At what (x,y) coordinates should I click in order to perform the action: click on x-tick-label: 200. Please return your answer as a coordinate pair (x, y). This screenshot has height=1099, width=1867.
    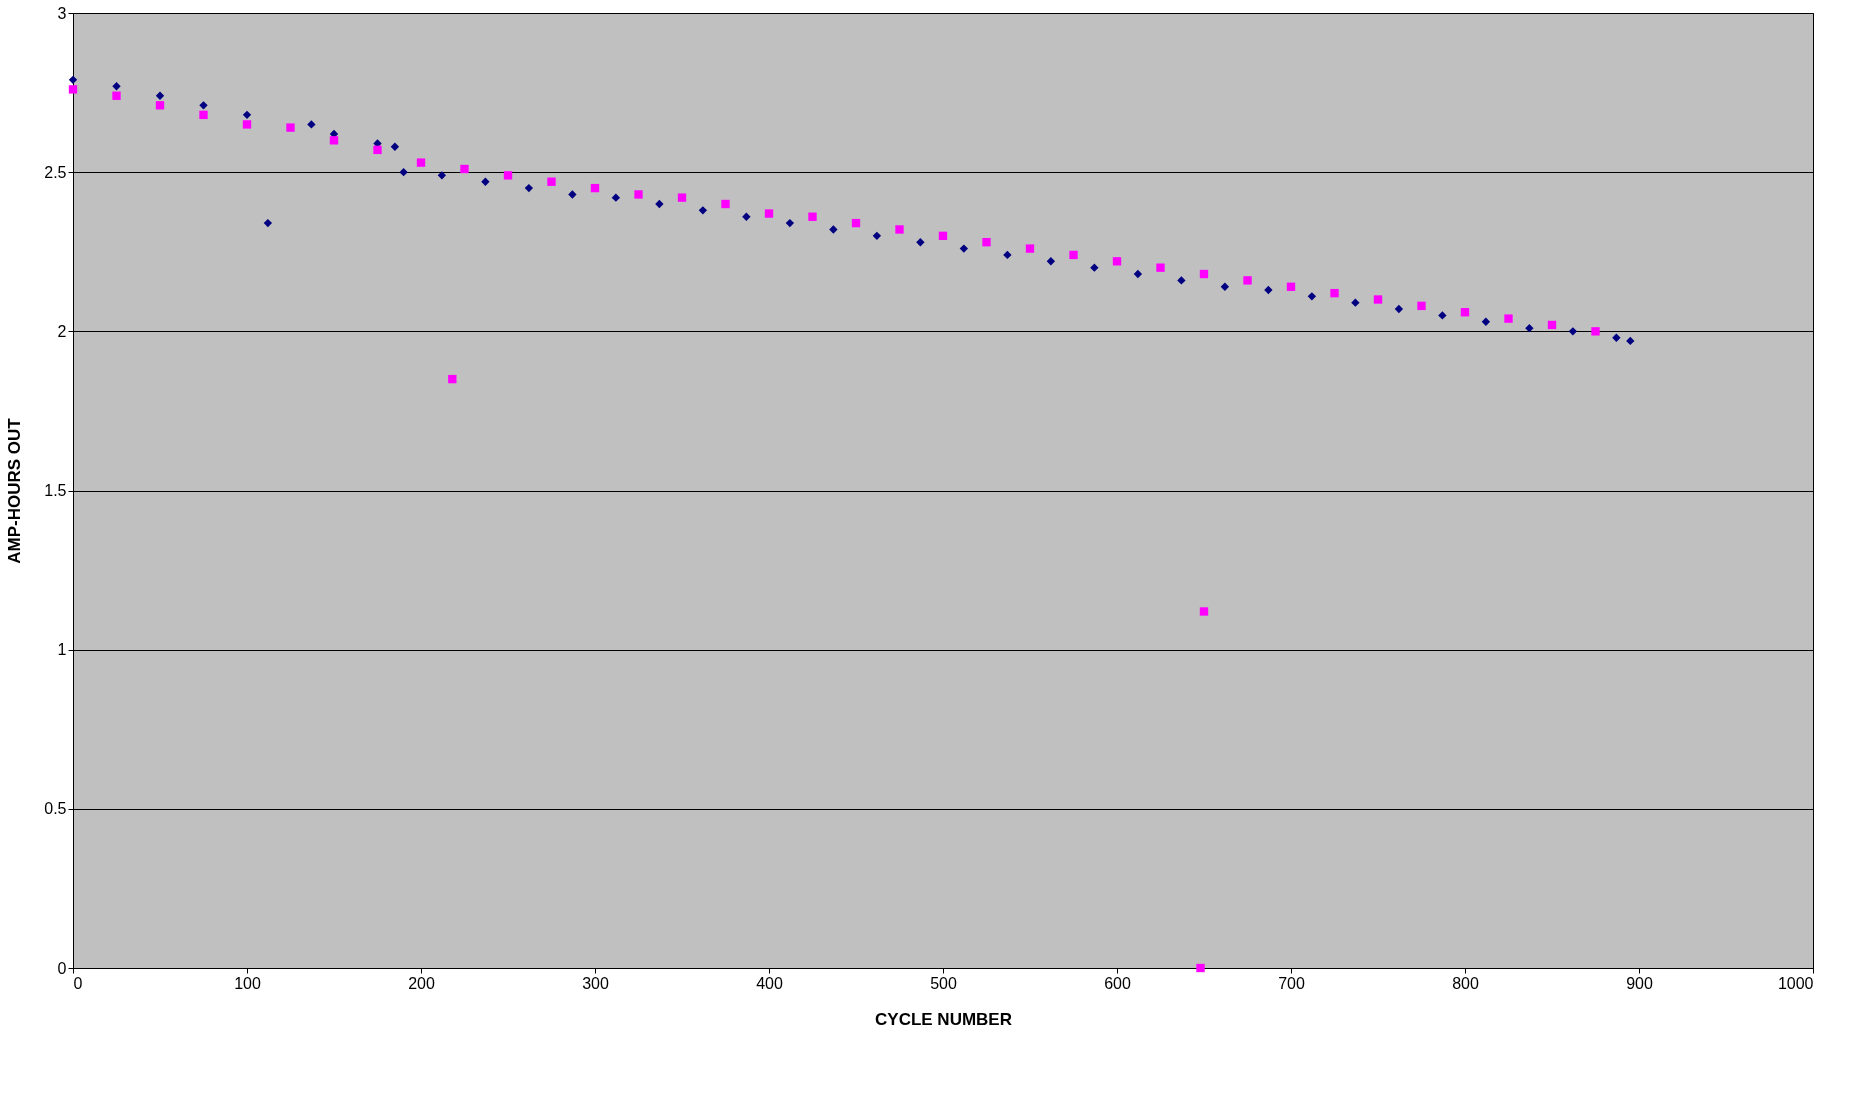
    Looking at the image, I should click on (421, 983).